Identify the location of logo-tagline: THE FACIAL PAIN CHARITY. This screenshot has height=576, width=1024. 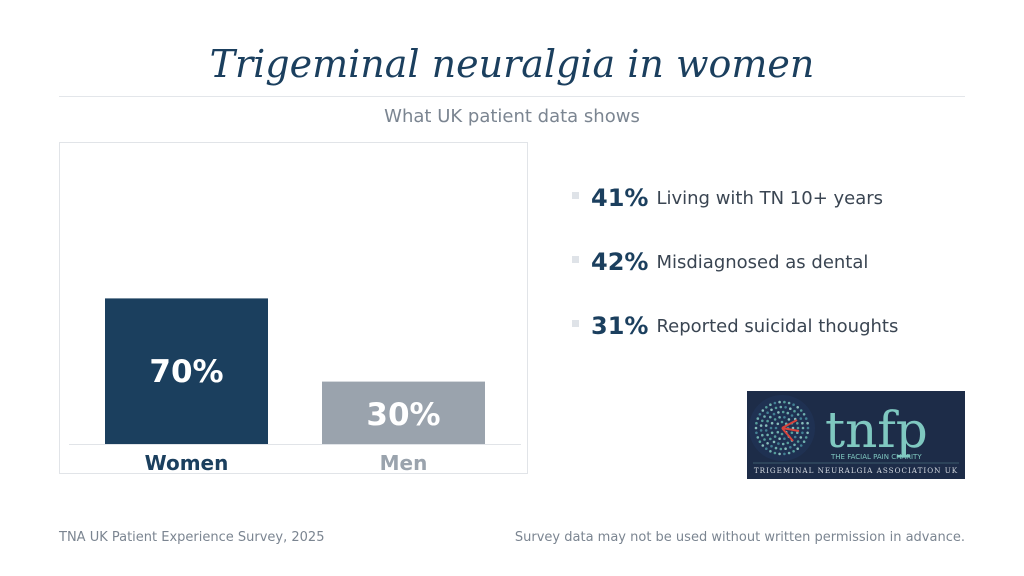
(876, 457).